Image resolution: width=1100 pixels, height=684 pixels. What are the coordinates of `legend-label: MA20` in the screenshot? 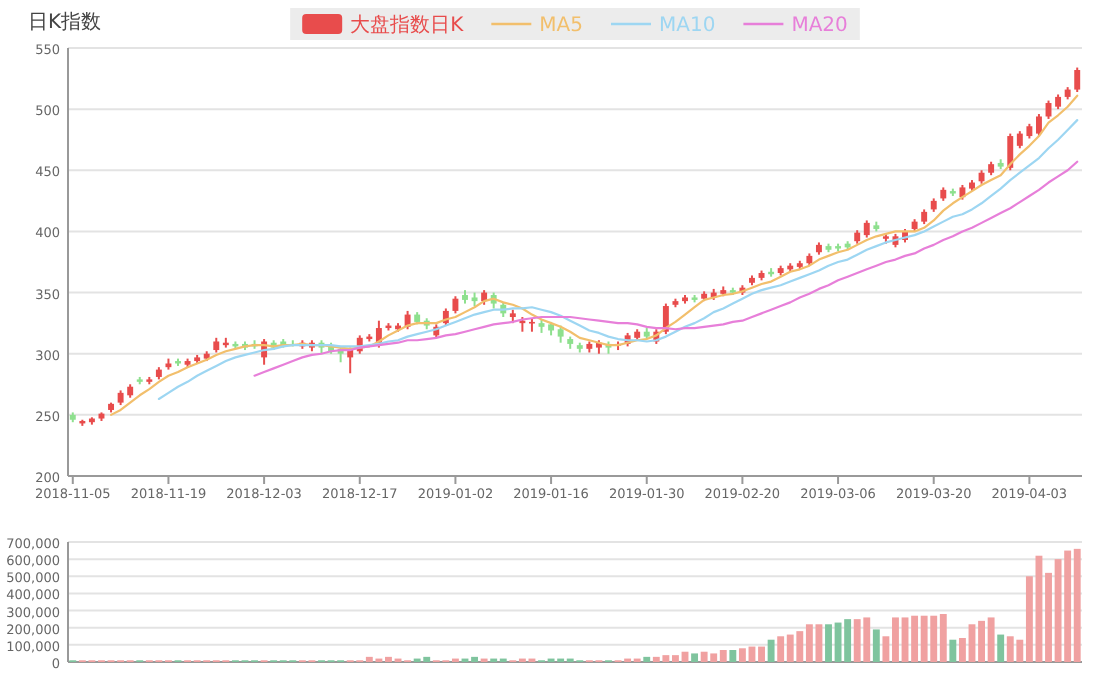 It's located at (819, 26).